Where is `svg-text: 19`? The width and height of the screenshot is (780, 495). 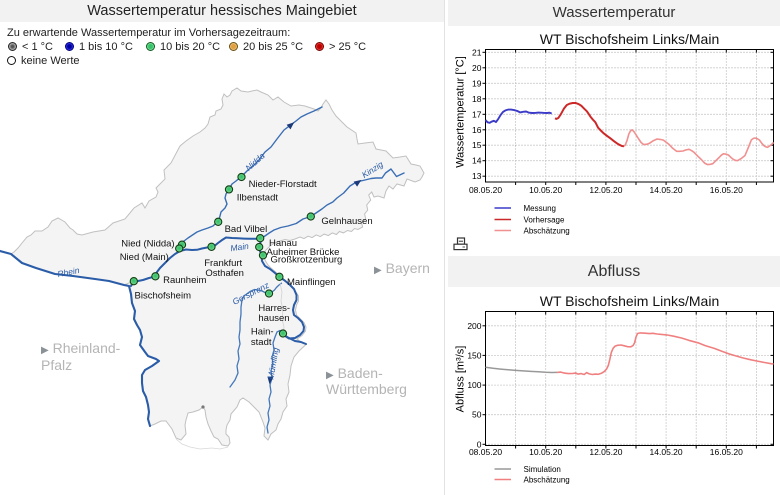 svg-text: 19 is located at coordinates (477, 83).